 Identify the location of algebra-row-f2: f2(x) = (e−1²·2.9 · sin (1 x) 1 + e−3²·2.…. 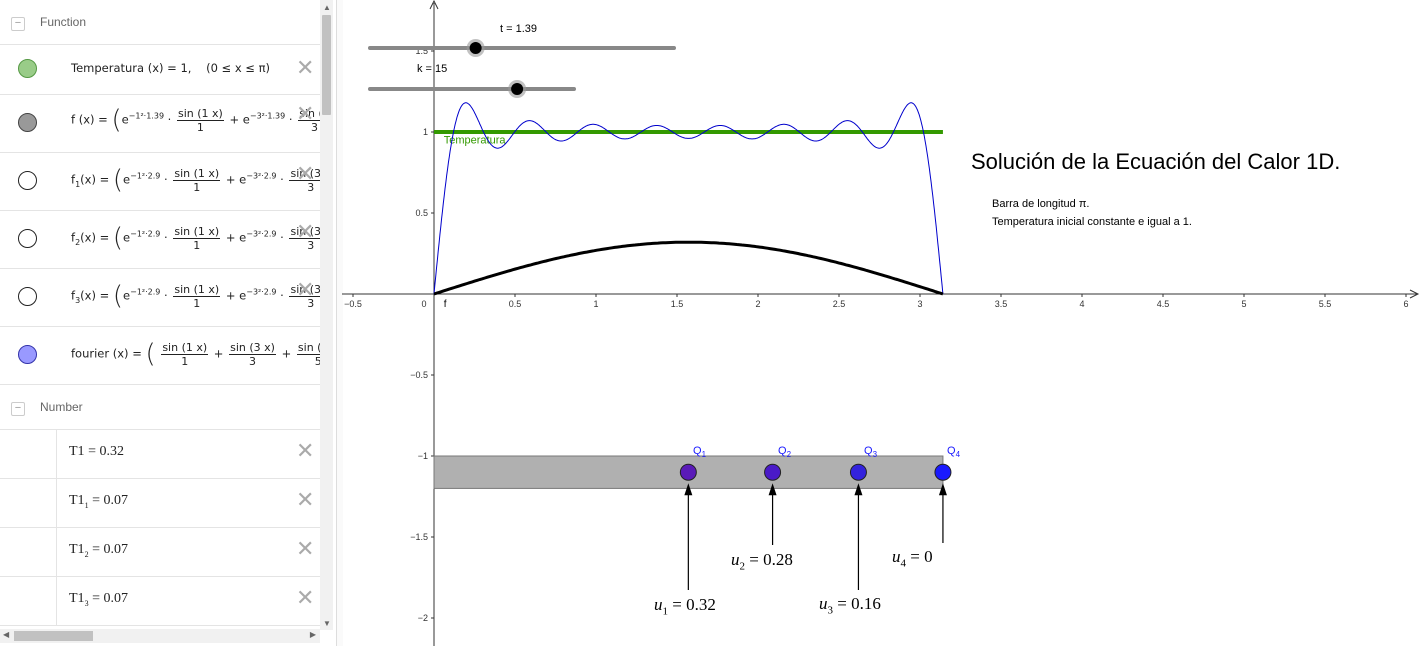
(160, 240).